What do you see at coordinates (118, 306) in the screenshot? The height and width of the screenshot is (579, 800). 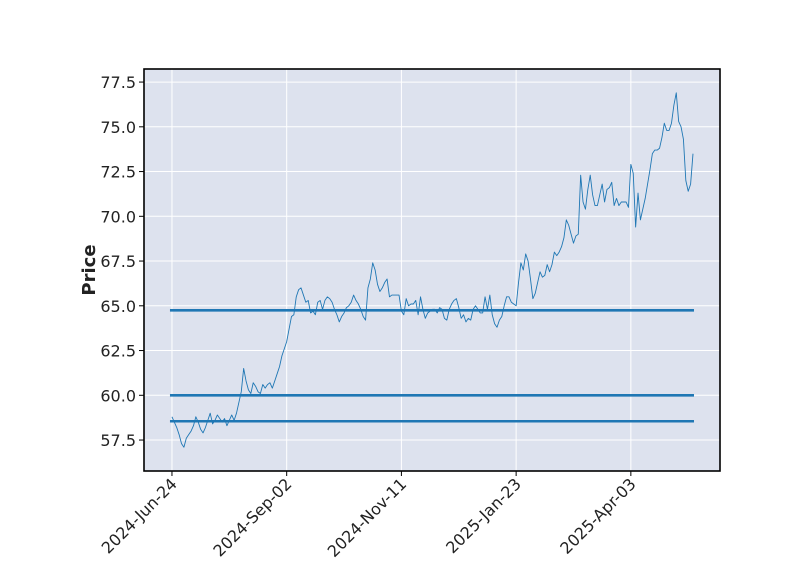 I see `y-tick-label: 65.0` at bounding box center [118, 306].